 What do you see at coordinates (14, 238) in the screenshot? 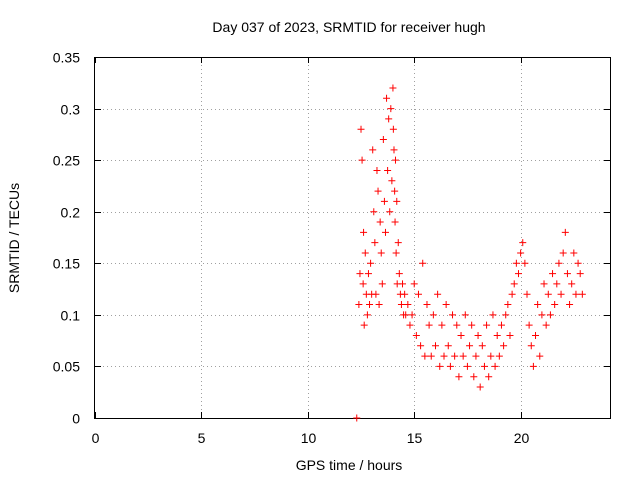
I see `y-axis-label: SRMTID / TECUs` at bounding box center [14, 238].